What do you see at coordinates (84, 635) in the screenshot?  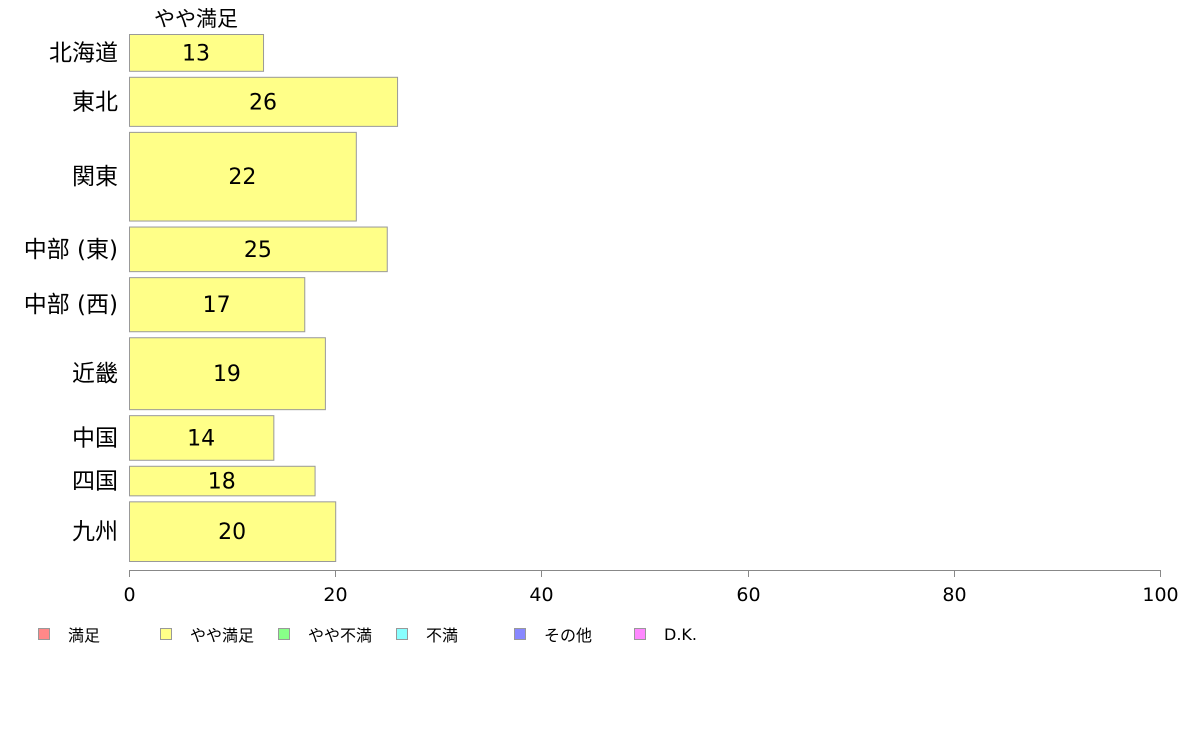 I see `legend-label: 満足` at bounding box center [84, 635].